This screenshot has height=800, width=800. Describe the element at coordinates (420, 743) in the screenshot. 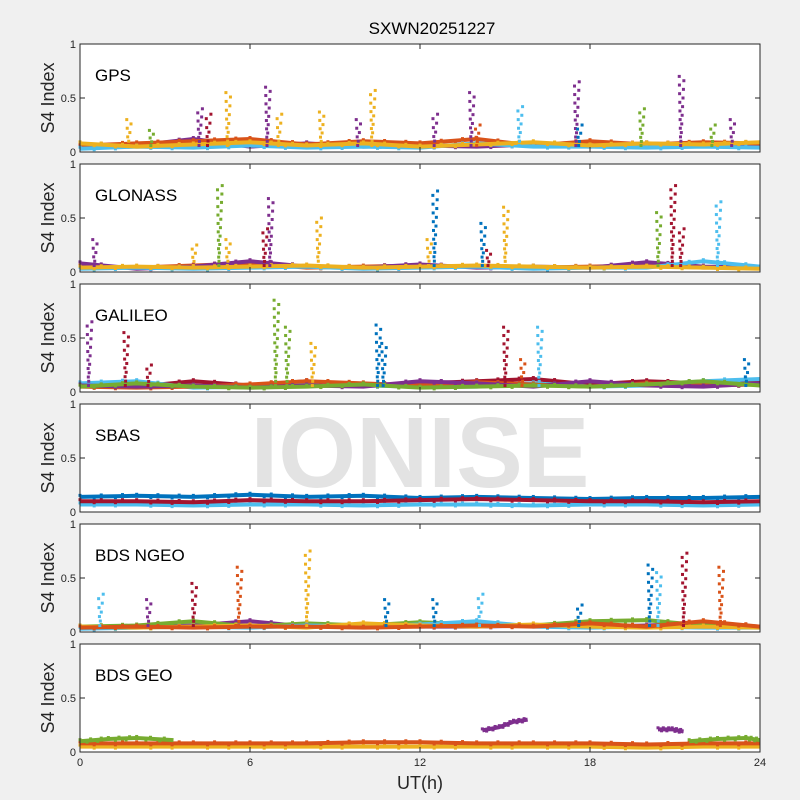

I see `series-line` at that location.